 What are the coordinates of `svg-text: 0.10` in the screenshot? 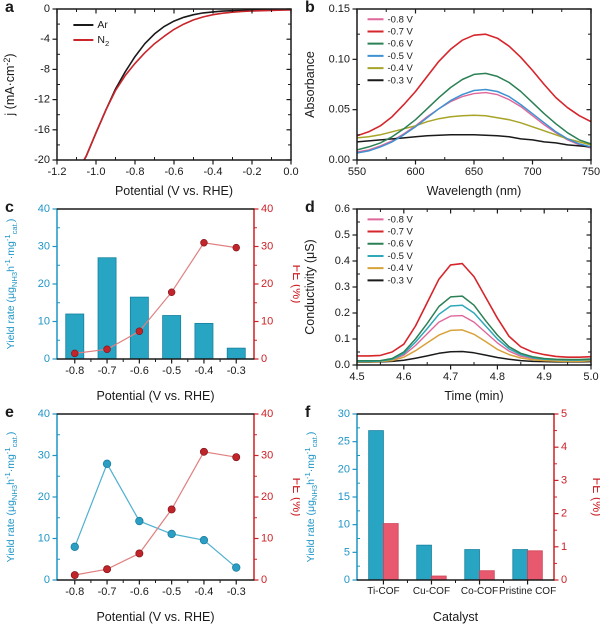 It's located at (339, 59).